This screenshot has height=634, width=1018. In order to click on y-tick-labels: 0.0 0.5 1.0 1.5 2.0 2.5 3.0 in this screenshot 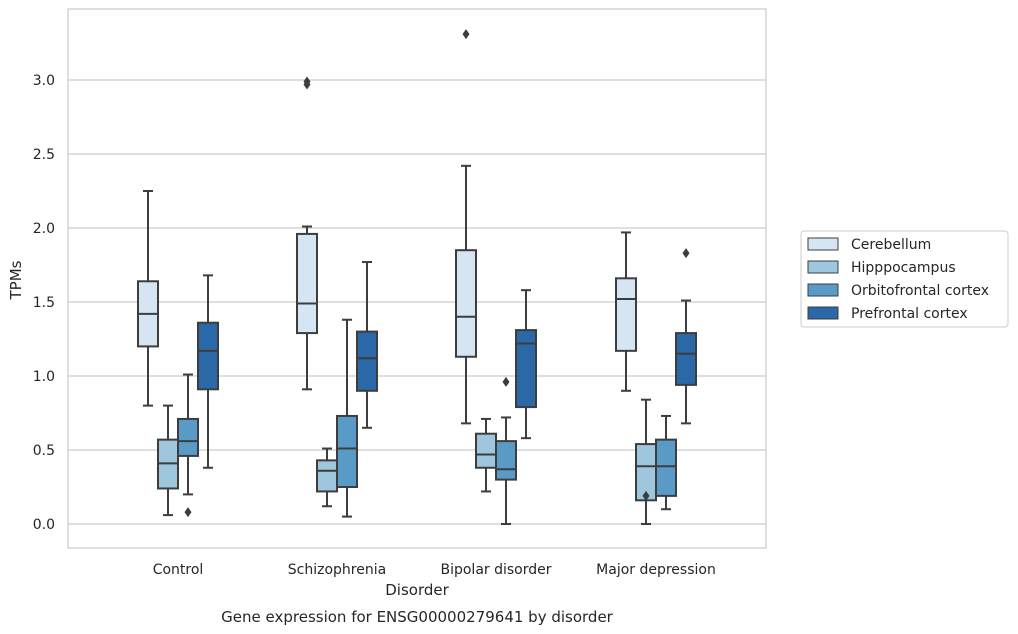, I will do `click(44, 303)`.